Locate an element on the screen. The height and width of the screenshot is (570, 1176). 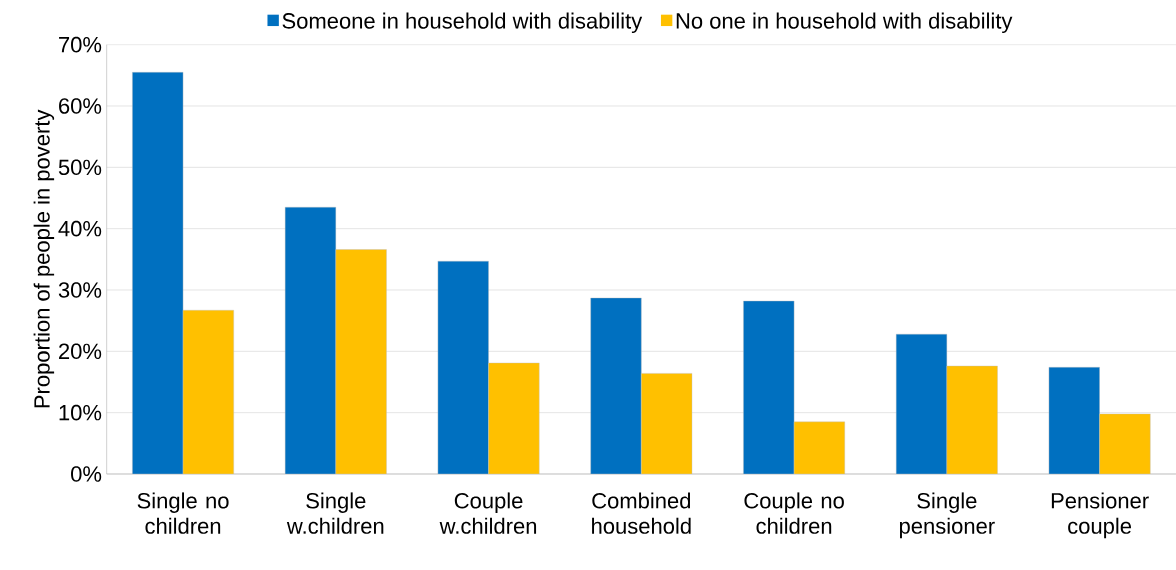
y-tick-label: 70% is located at coordinates (80, 44).